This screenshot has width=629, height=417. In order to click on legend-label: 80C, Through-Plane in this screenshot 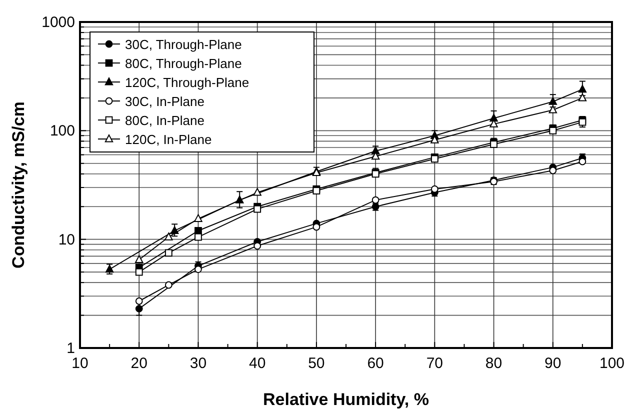, I will do `click(183, 63)`.